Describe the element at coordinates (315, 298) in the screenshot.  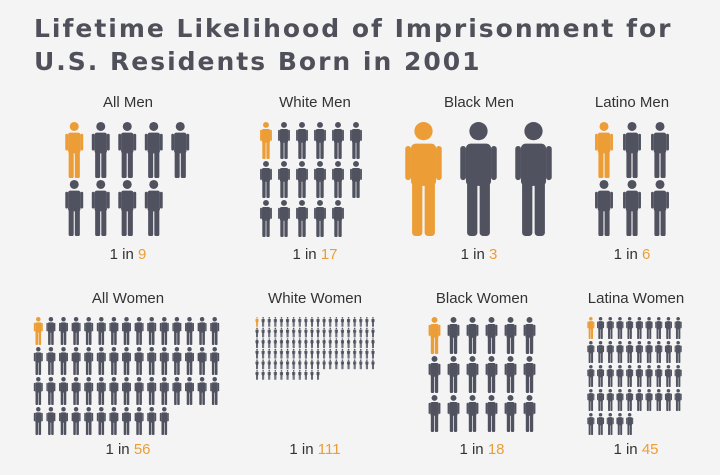
I see `group-label: White Women` at that location.